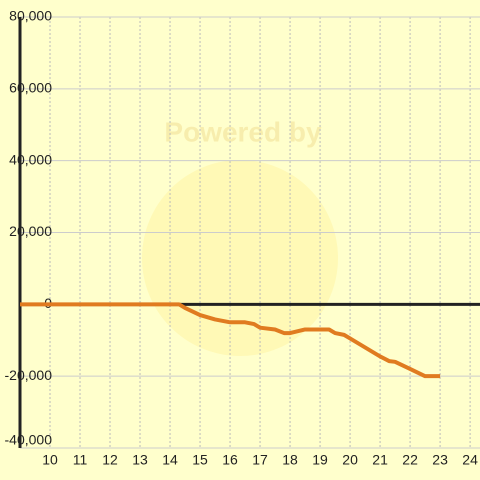 The height and width of the screenshot is (480, 480). What do you see at coordinates (50, 460) in the screenshot?
I see `x-tick-label: 10` at bounding box center [50, 460].